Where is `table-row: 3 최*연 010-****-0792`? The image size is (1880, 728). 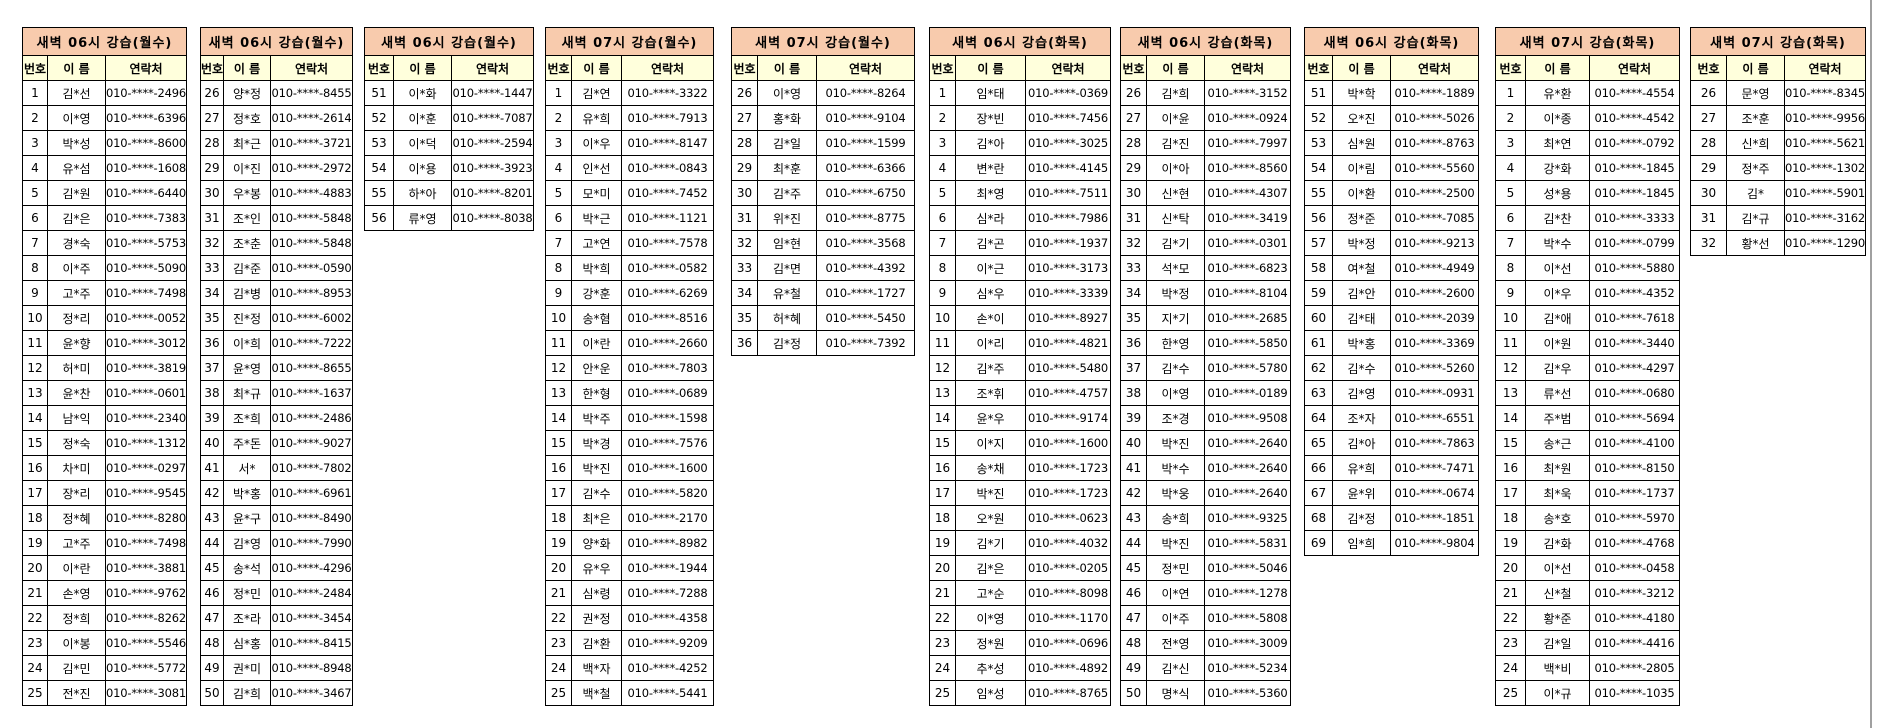
table-row: 3 최*연 010-****-0792 is located at coordinates (1588, 143).